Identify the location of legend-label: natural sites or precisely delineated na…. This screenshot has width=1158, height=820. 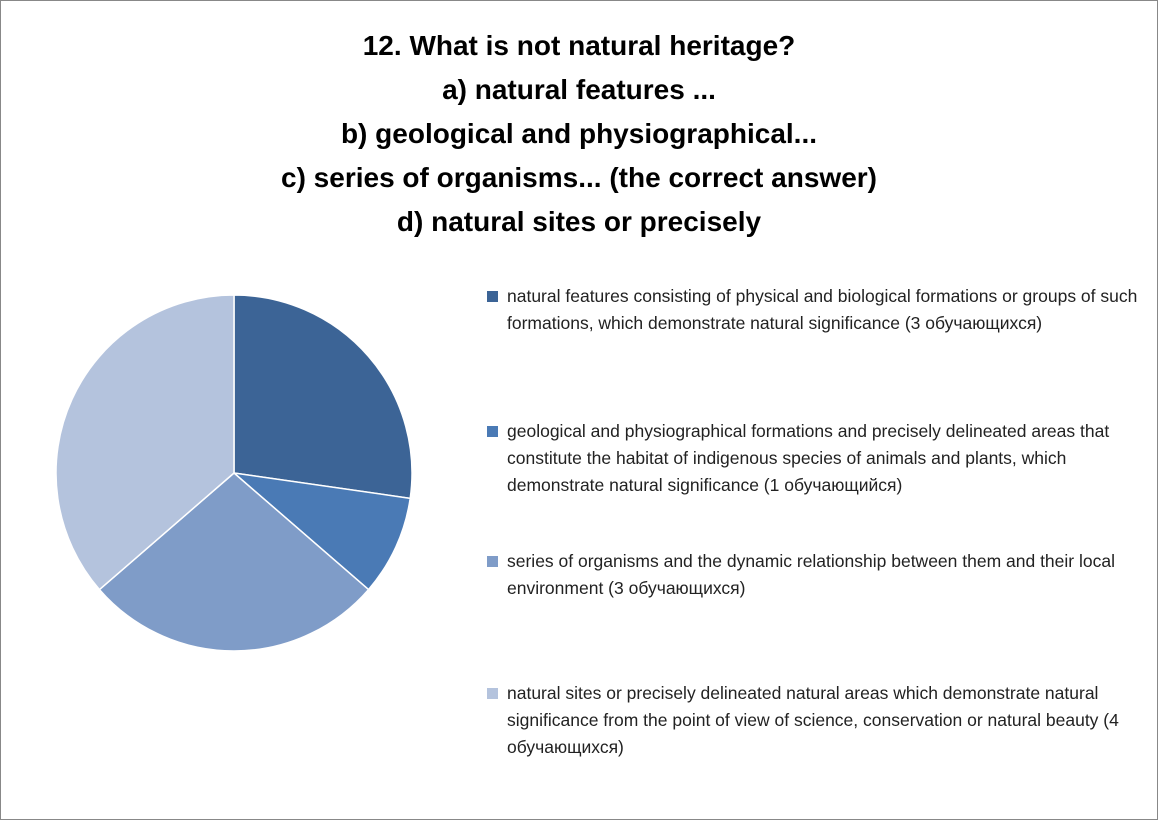
(813, 720).